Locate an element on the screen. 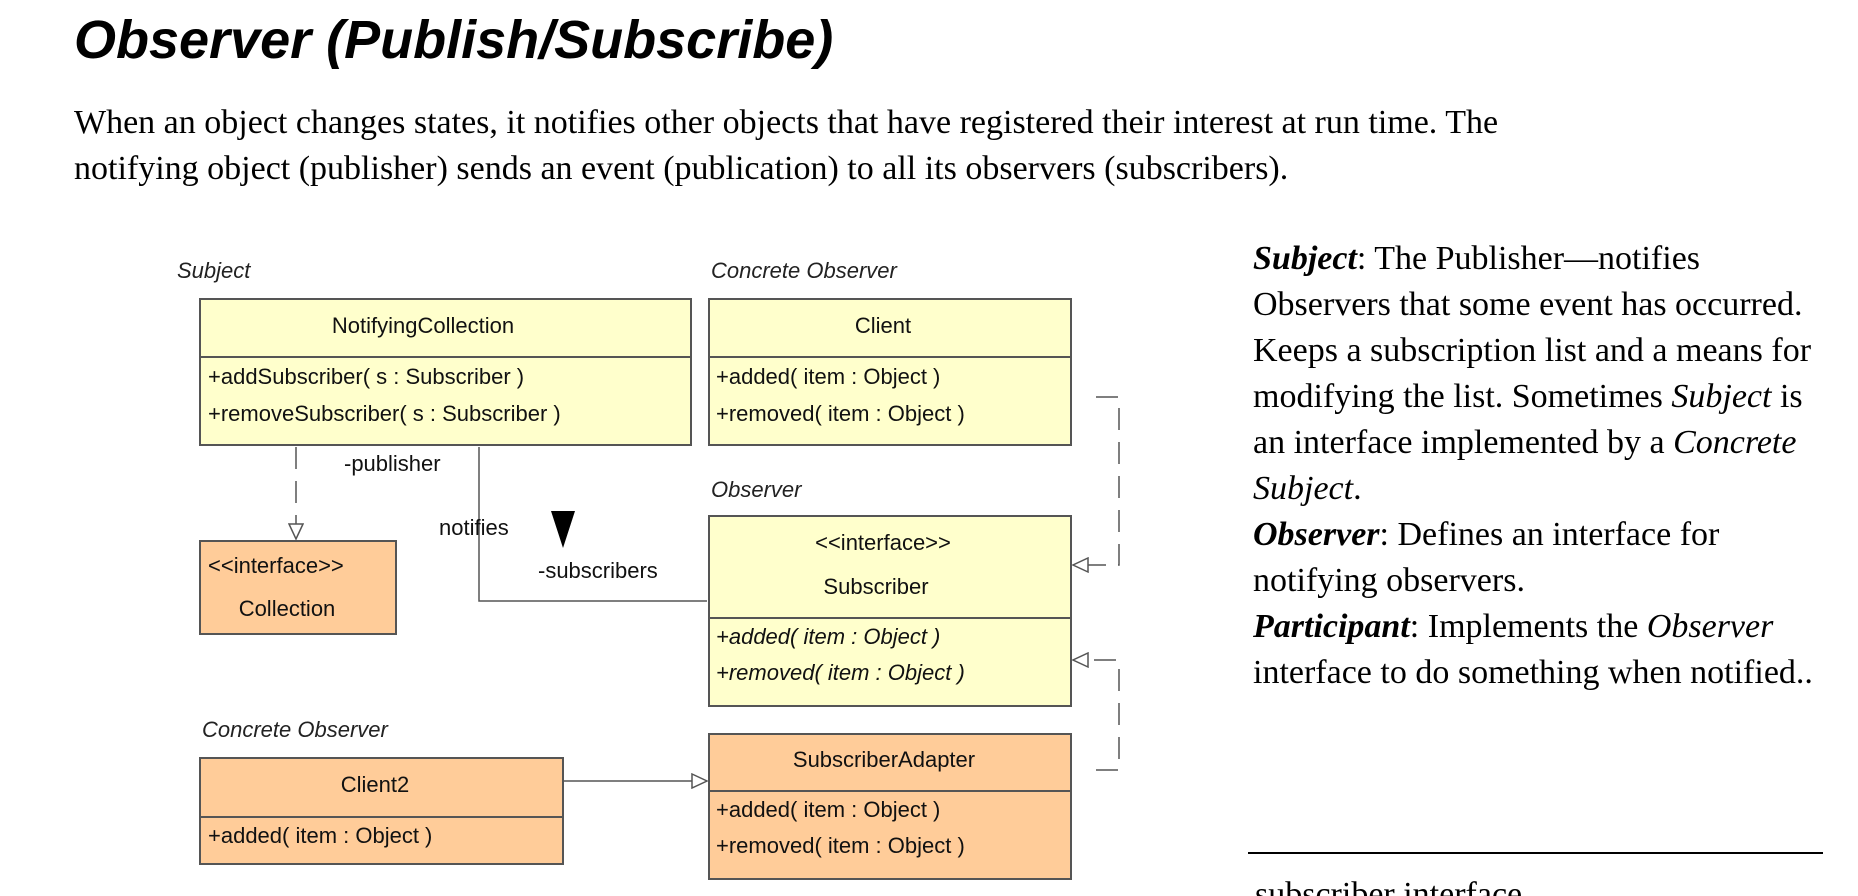 The image size is (1858, 896). class-name: Collection is located at coordinates (287, 608).